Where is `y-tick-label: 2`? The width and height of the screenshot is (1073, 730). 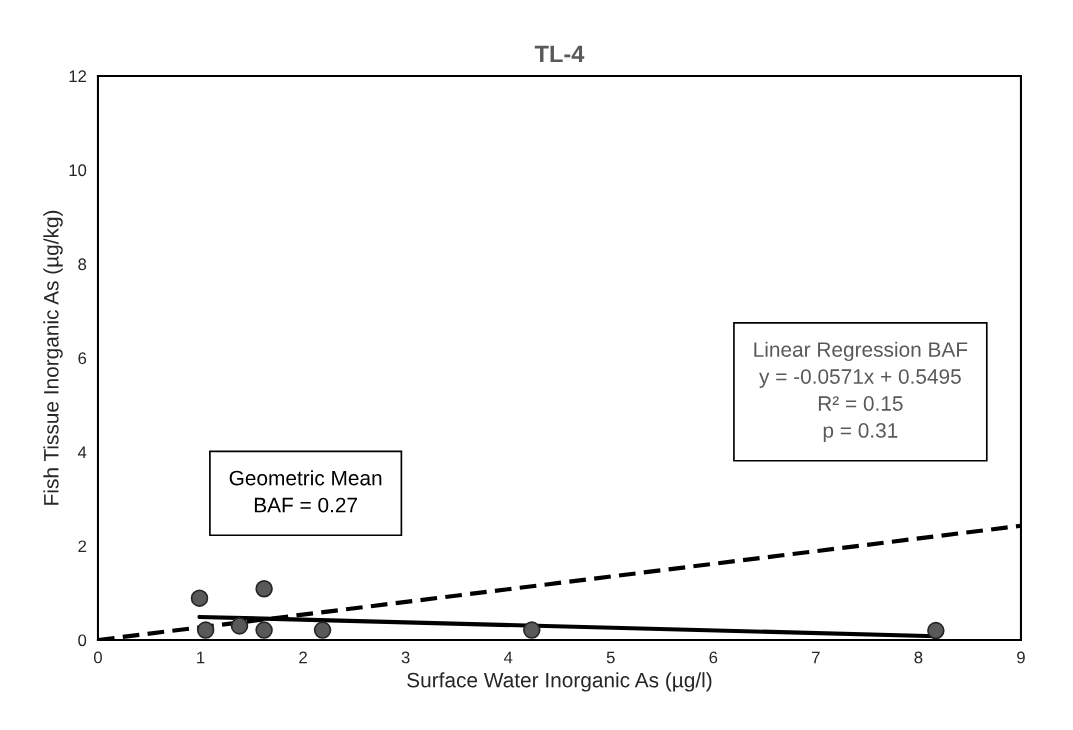
y-tick-label: 2 is located at coordinates (82, 546).